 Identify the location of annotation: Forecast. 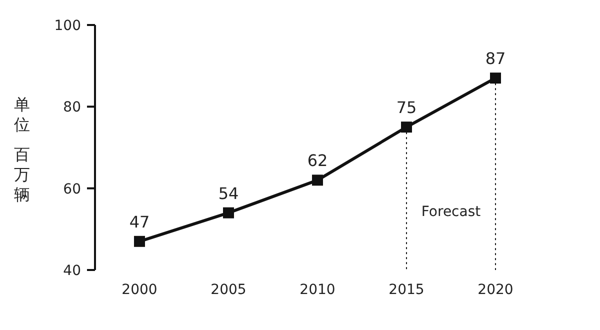
(451, 212).